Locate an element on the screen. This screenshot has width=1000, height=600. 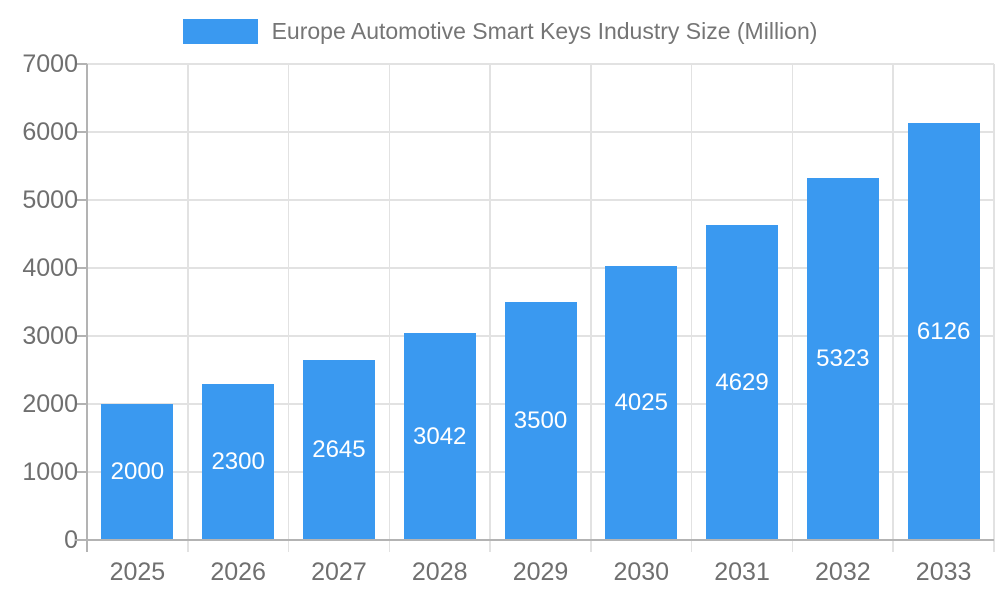
axis-y is located at coordinates (87, 308).